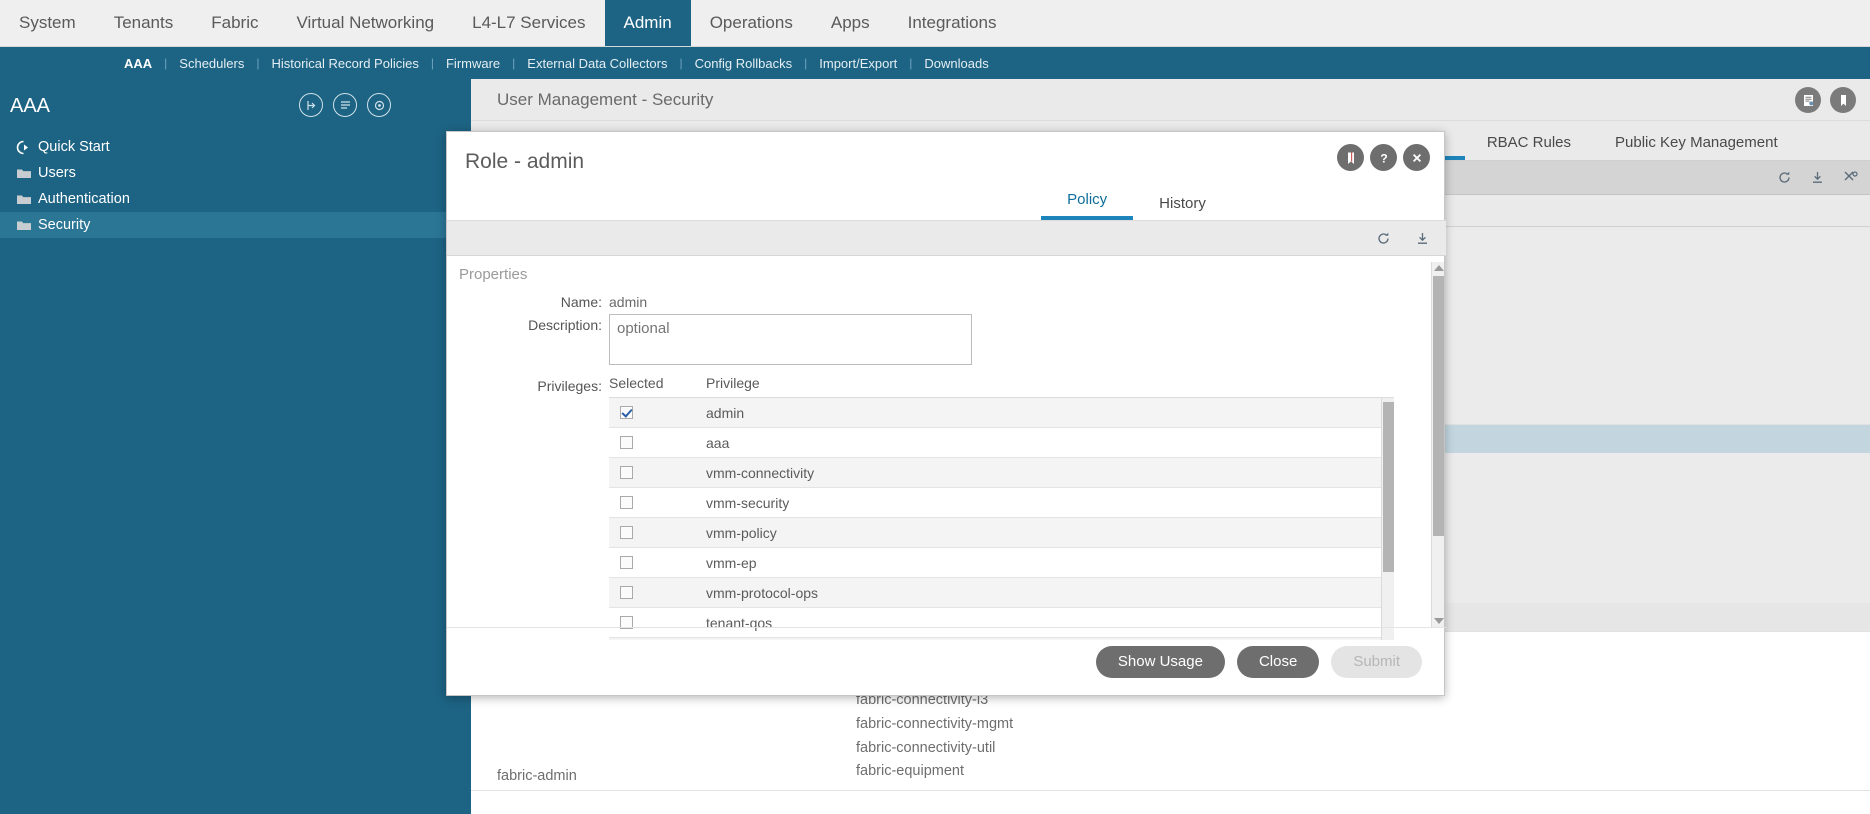  What do you see at coordinates (647, 23) in the screenshot?
I see `topnav-item-admin: Admin` at bounding box center [647, 23].